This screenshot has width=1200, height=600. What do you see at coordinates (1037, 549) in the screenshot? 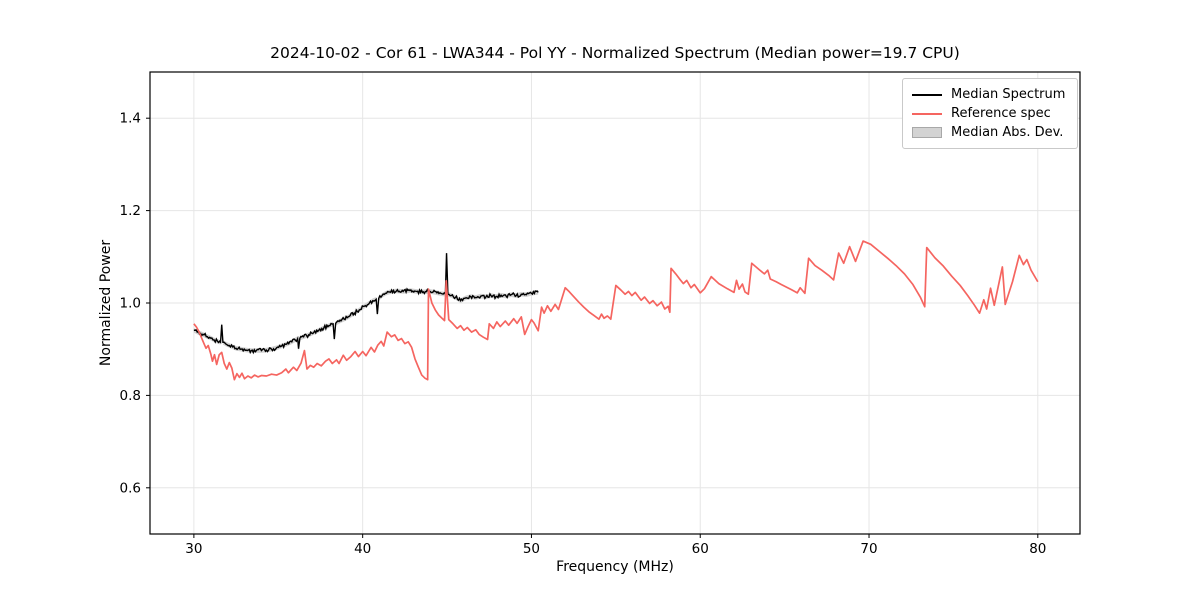
I see `x-tick-label: 80` at bounding box center [1037, 549].